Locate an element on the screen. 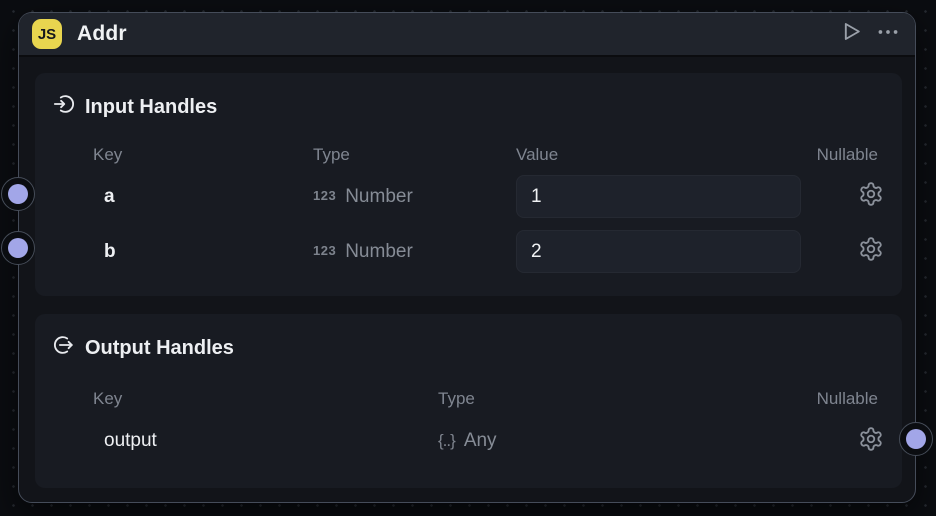 This screenshot has width=936, height=516. output-type-cell: {..} Any is located at coordinates (648, 441).